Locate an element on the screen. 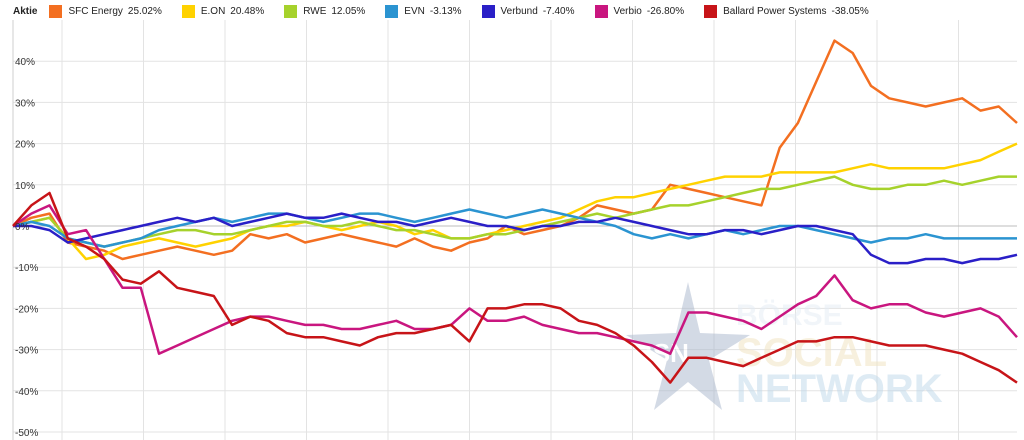 Image resolution: width=1024 pixels, height=440 pixels. series-line-verbund is located at coordinates (515, 238).